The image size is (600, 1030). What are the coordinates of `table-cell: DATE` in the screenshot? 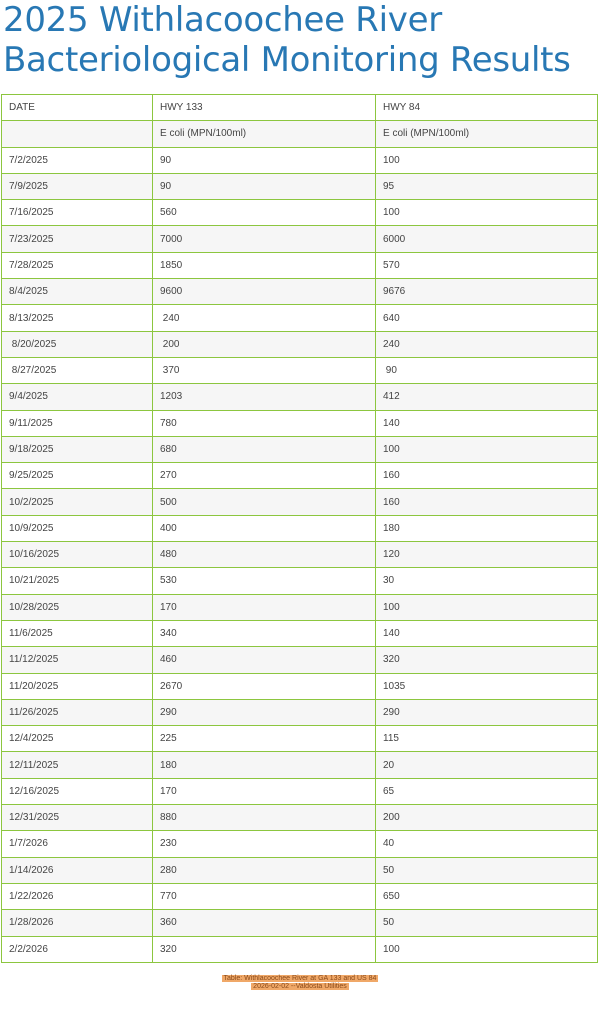 It's located at (77, 107).